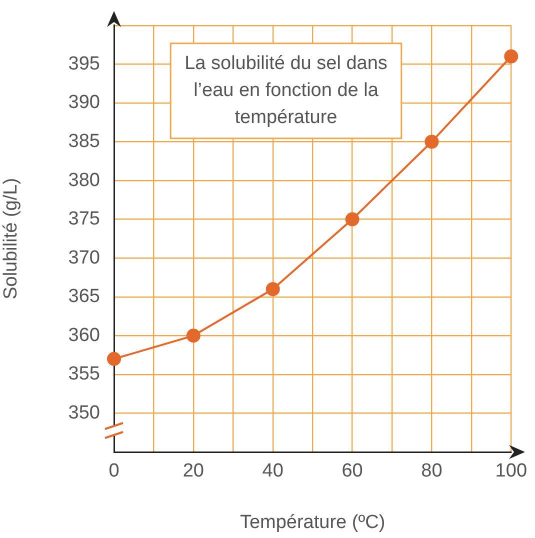  Describe the element at coordinates (84, 413) in the screenshot. I see `y-tick-label: 350` at that location.